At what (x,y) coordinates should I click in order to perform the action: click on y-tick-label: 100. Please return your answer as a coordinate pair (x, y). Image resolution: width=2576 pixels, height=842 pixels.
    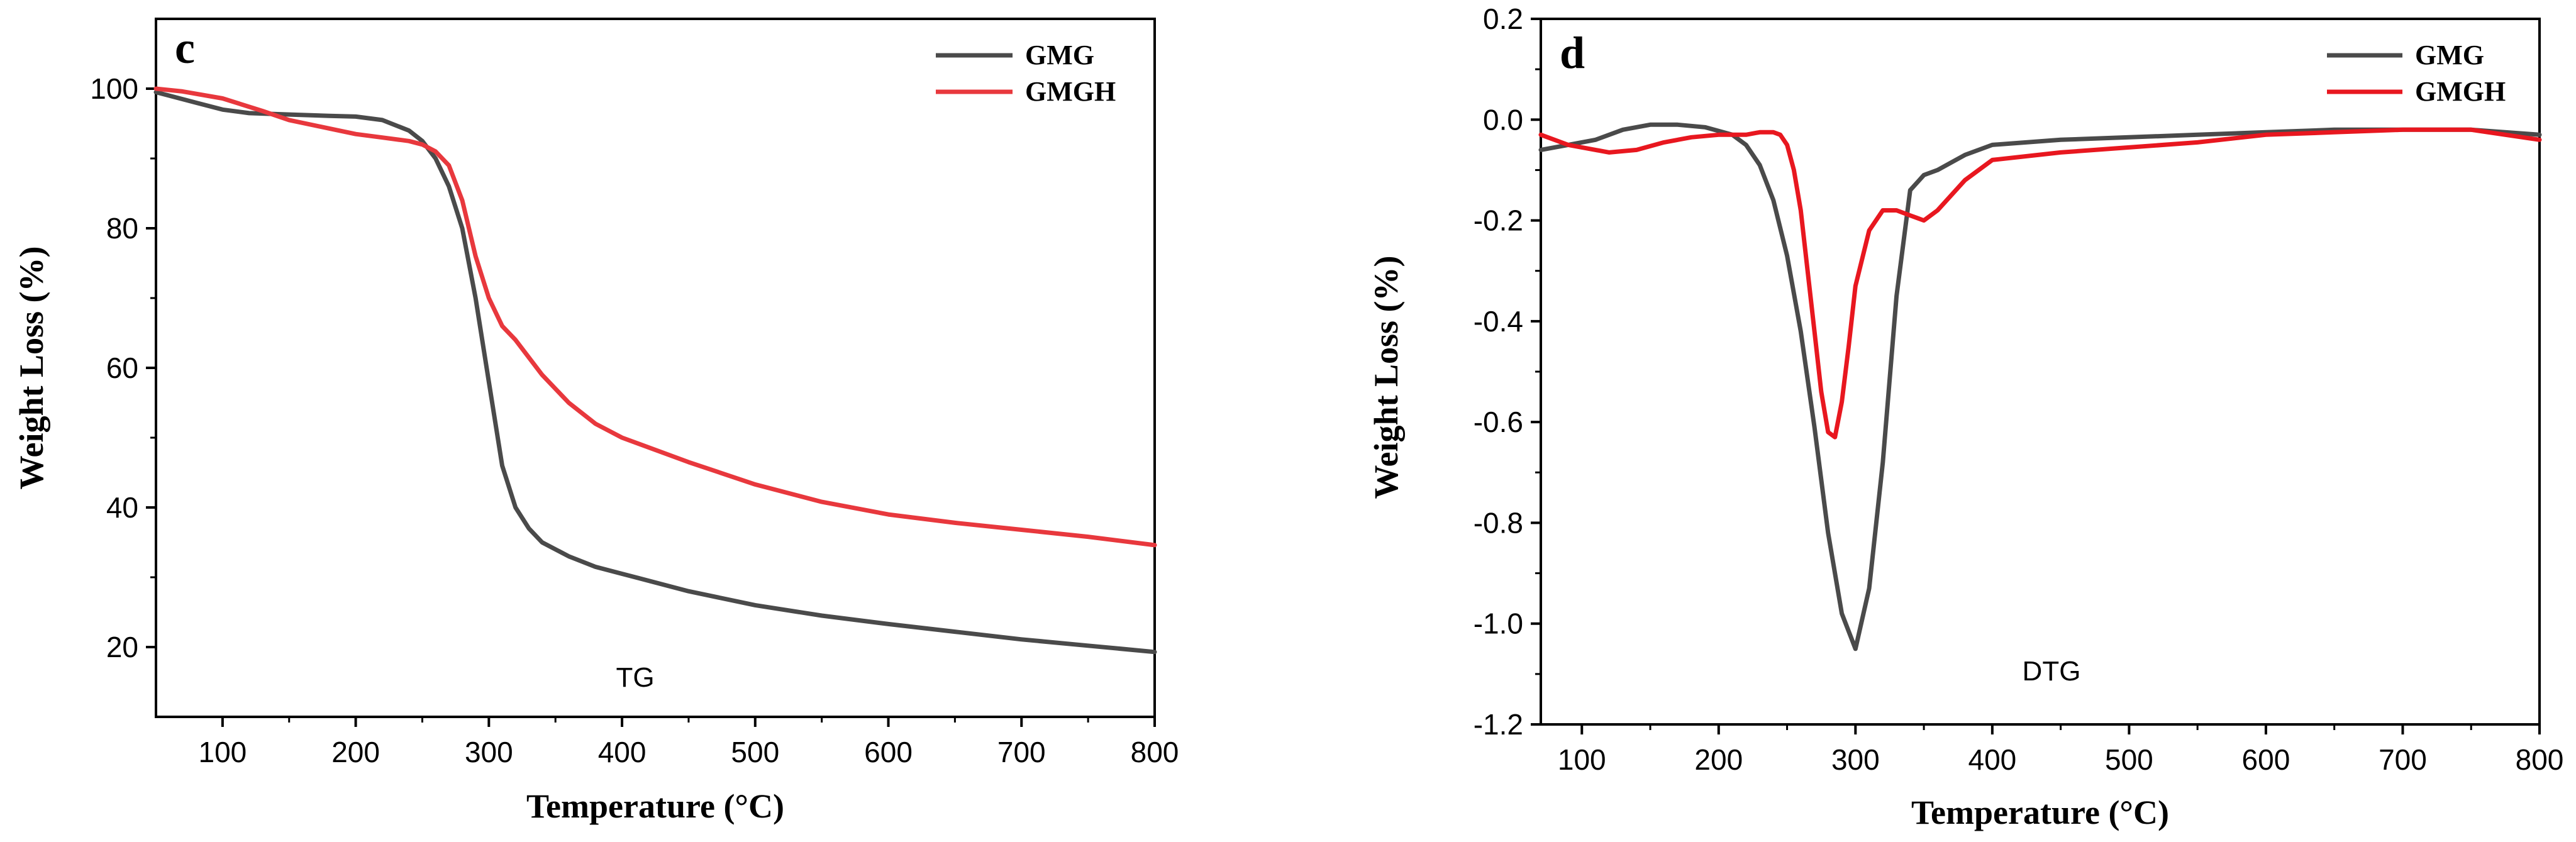
    Looking at the image, I should click on (114, 88).